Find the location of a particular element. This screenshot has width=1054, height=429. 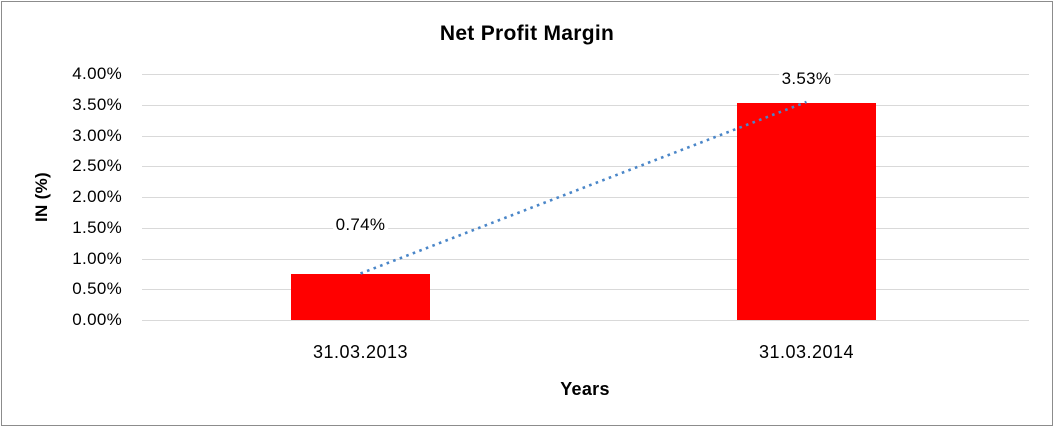

bar-31.03.2013 is located at coordinates (360, 297).